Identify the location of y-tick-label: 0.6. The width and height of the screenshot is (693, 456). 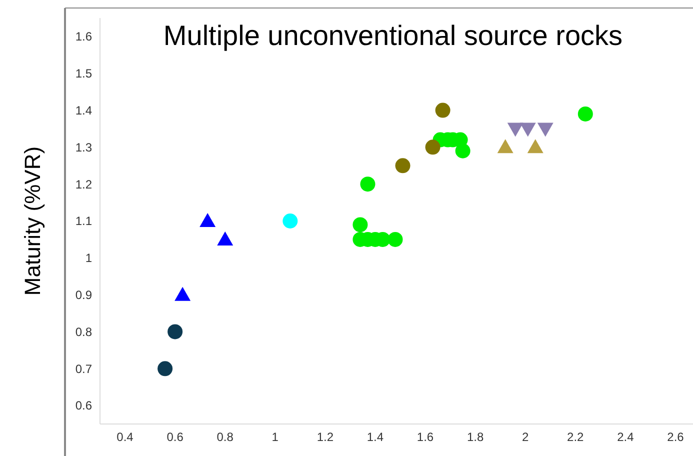
(83, 405).